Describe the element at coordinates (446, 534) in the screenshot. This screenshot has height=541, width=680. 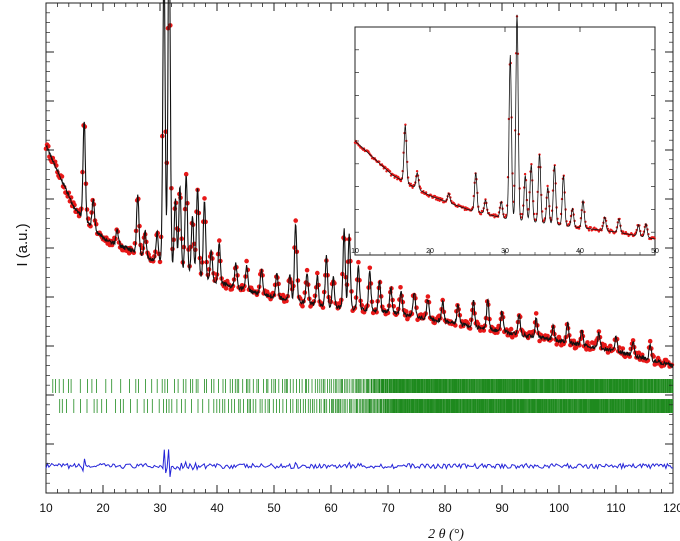
I see `x-axis-label: 2 θ (°)` at that location.